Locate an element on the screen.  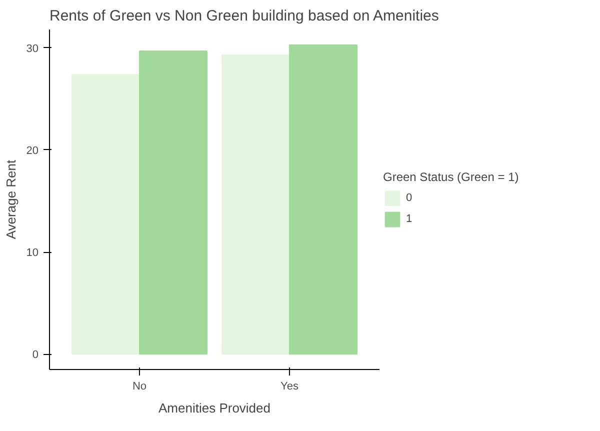
y-tick-label: 0 is located at coordinates (35, 355).